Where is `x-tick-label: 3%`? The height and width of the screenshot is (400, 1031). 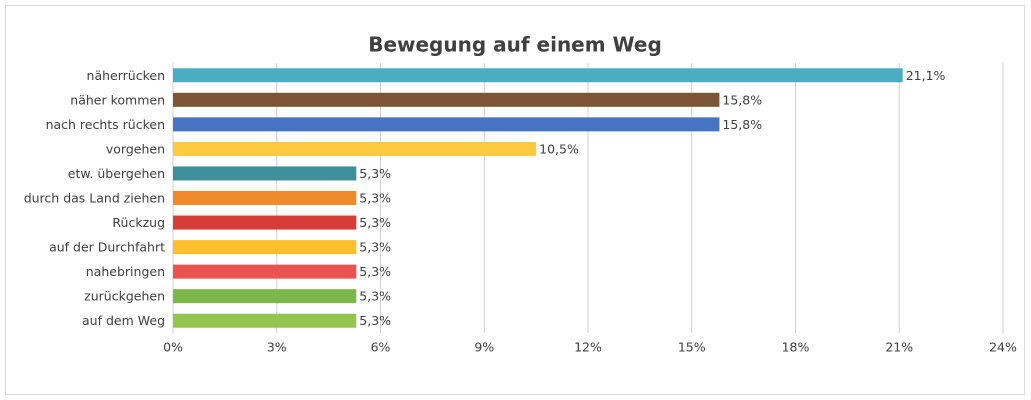 x-tick-label: 3% is located at coordinates (277, 347).